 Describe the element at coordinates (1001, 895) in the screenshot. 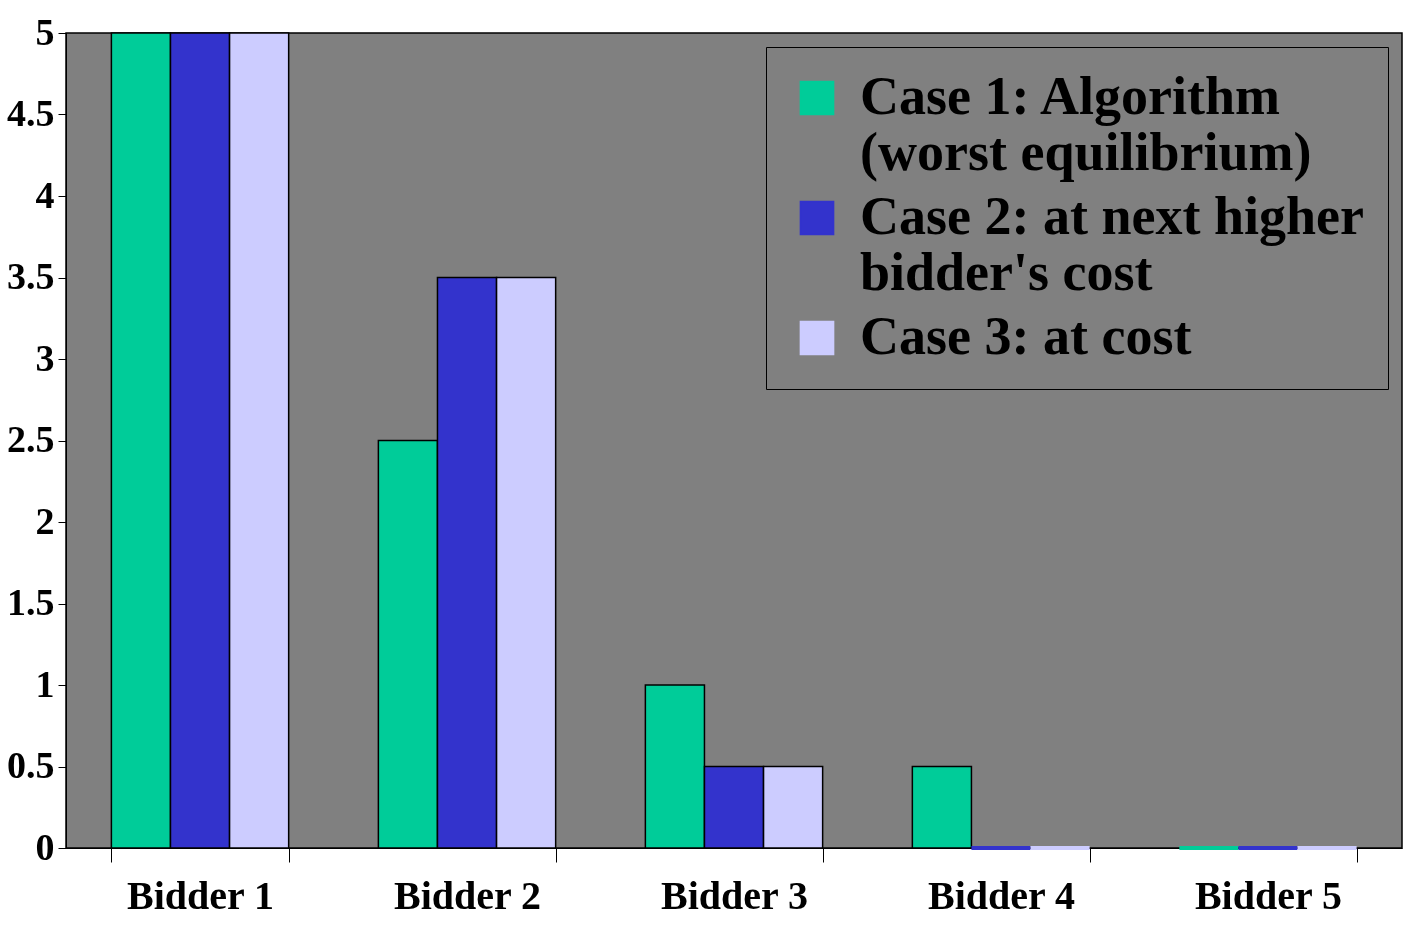

I see `x-tick-label: Bidder 4` at that location.